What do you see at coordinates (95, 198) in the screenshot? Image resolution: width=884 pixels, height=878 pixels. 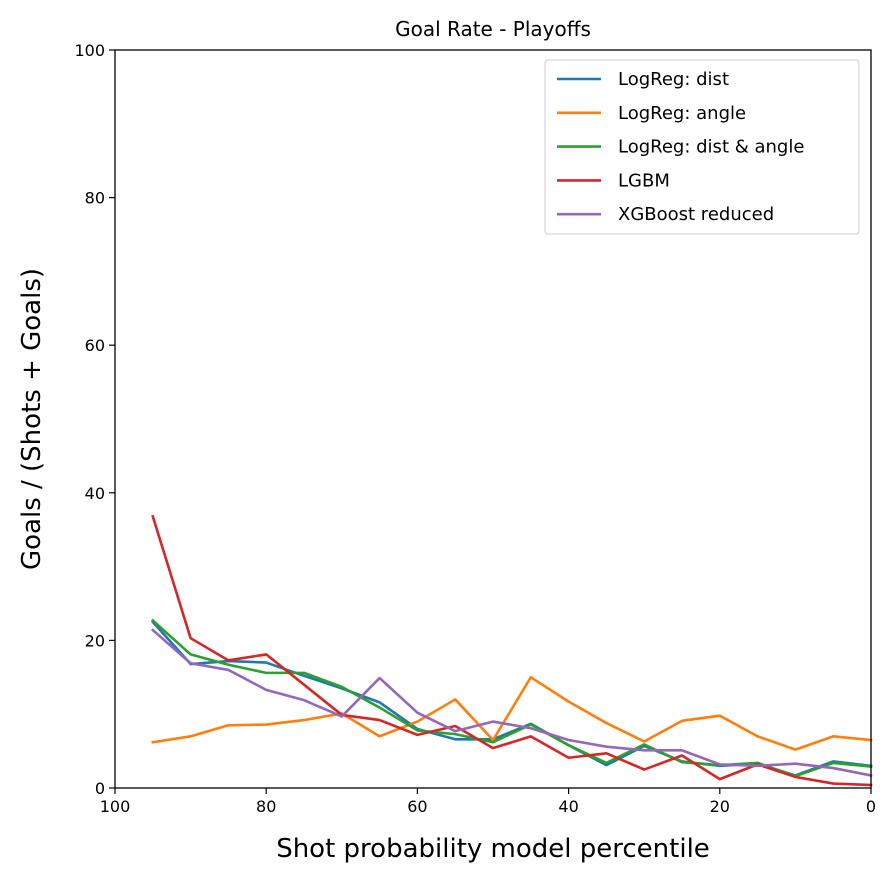 I see `y-tick-label: 80` at bounding box center [95, 198].